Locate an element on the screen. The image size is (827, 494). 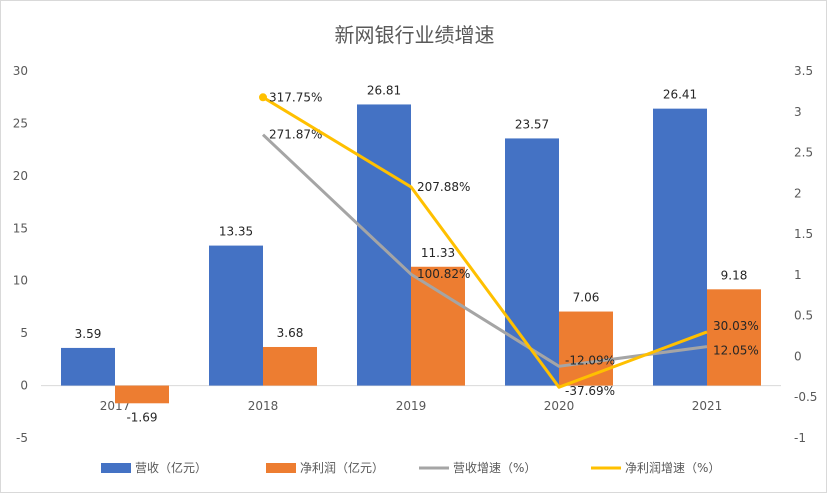
bar-data-label: 26.81 is located at coordinates (384, 90).